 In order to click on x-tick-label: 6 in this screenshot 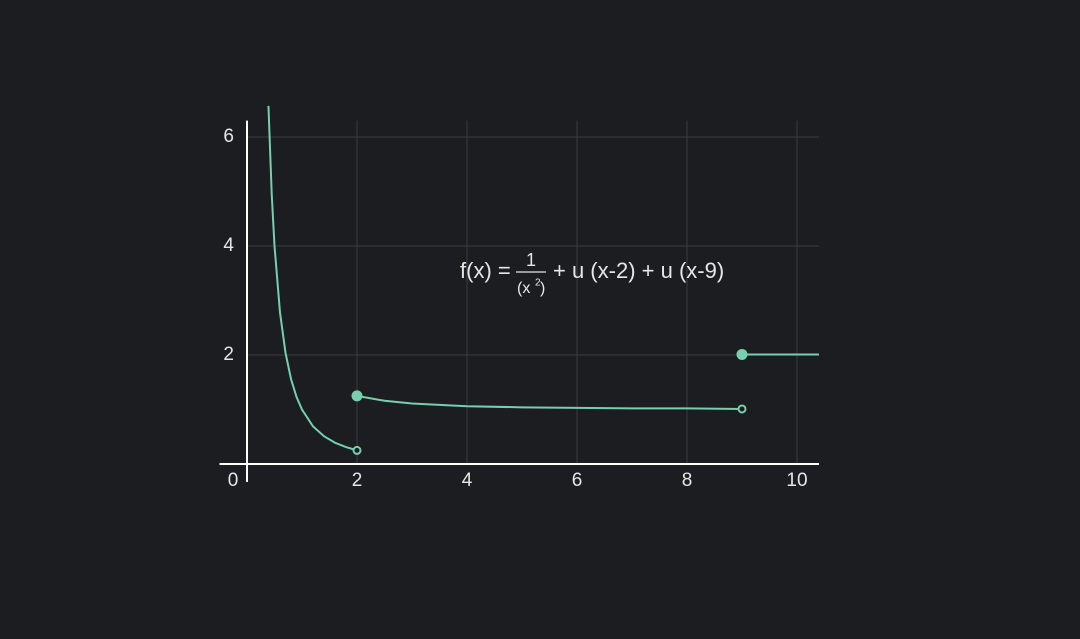, I will do `click(577, 480)`.